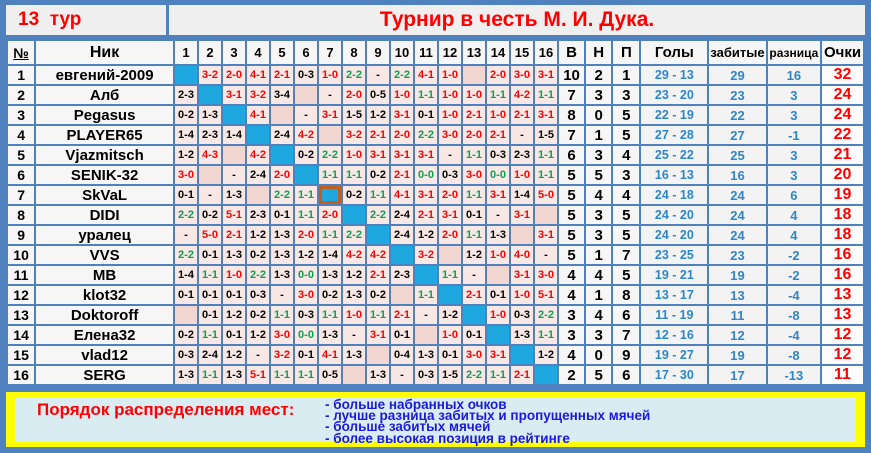  What do you see at coordinates (571, 275) in the screenshot?
I see `wins-value: 4` at bounding box center [571, 275].